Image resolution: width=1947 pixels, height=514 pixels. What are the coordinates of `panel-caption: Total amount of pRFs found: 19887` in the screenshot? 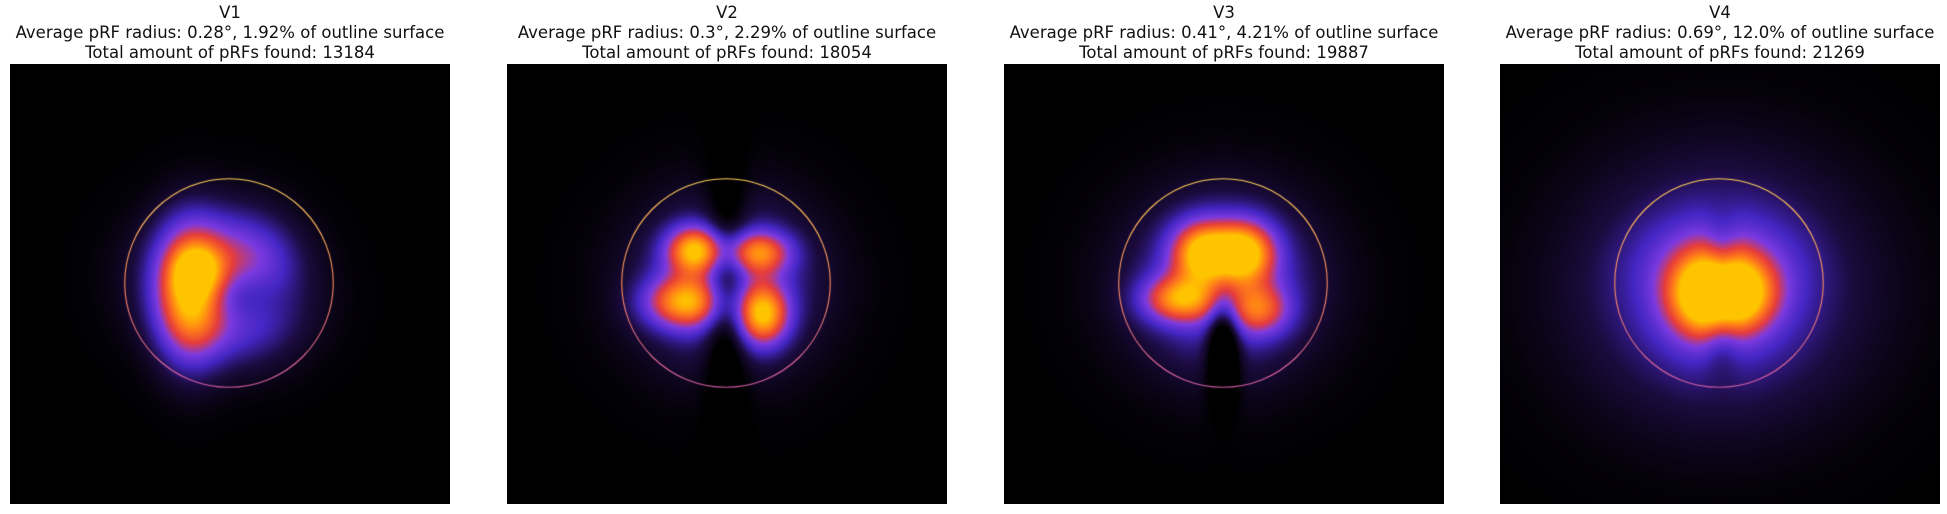 It's located at (1224, 52).